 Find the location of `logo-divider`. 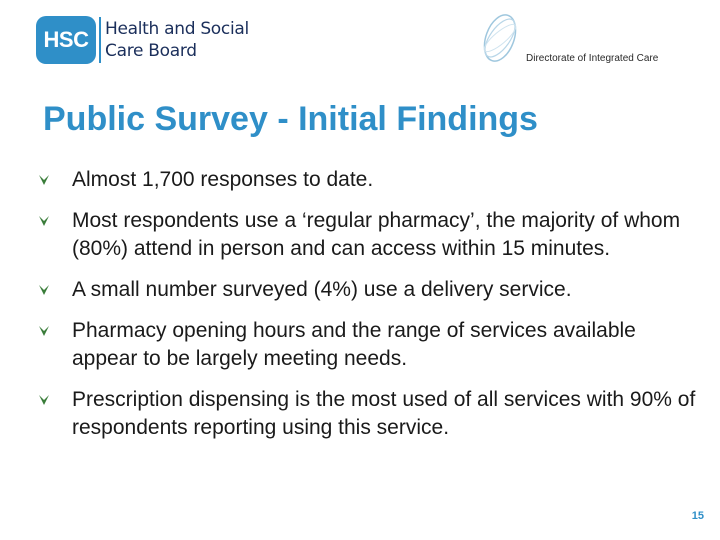

logo-divider is located at coordinates (100, 40).